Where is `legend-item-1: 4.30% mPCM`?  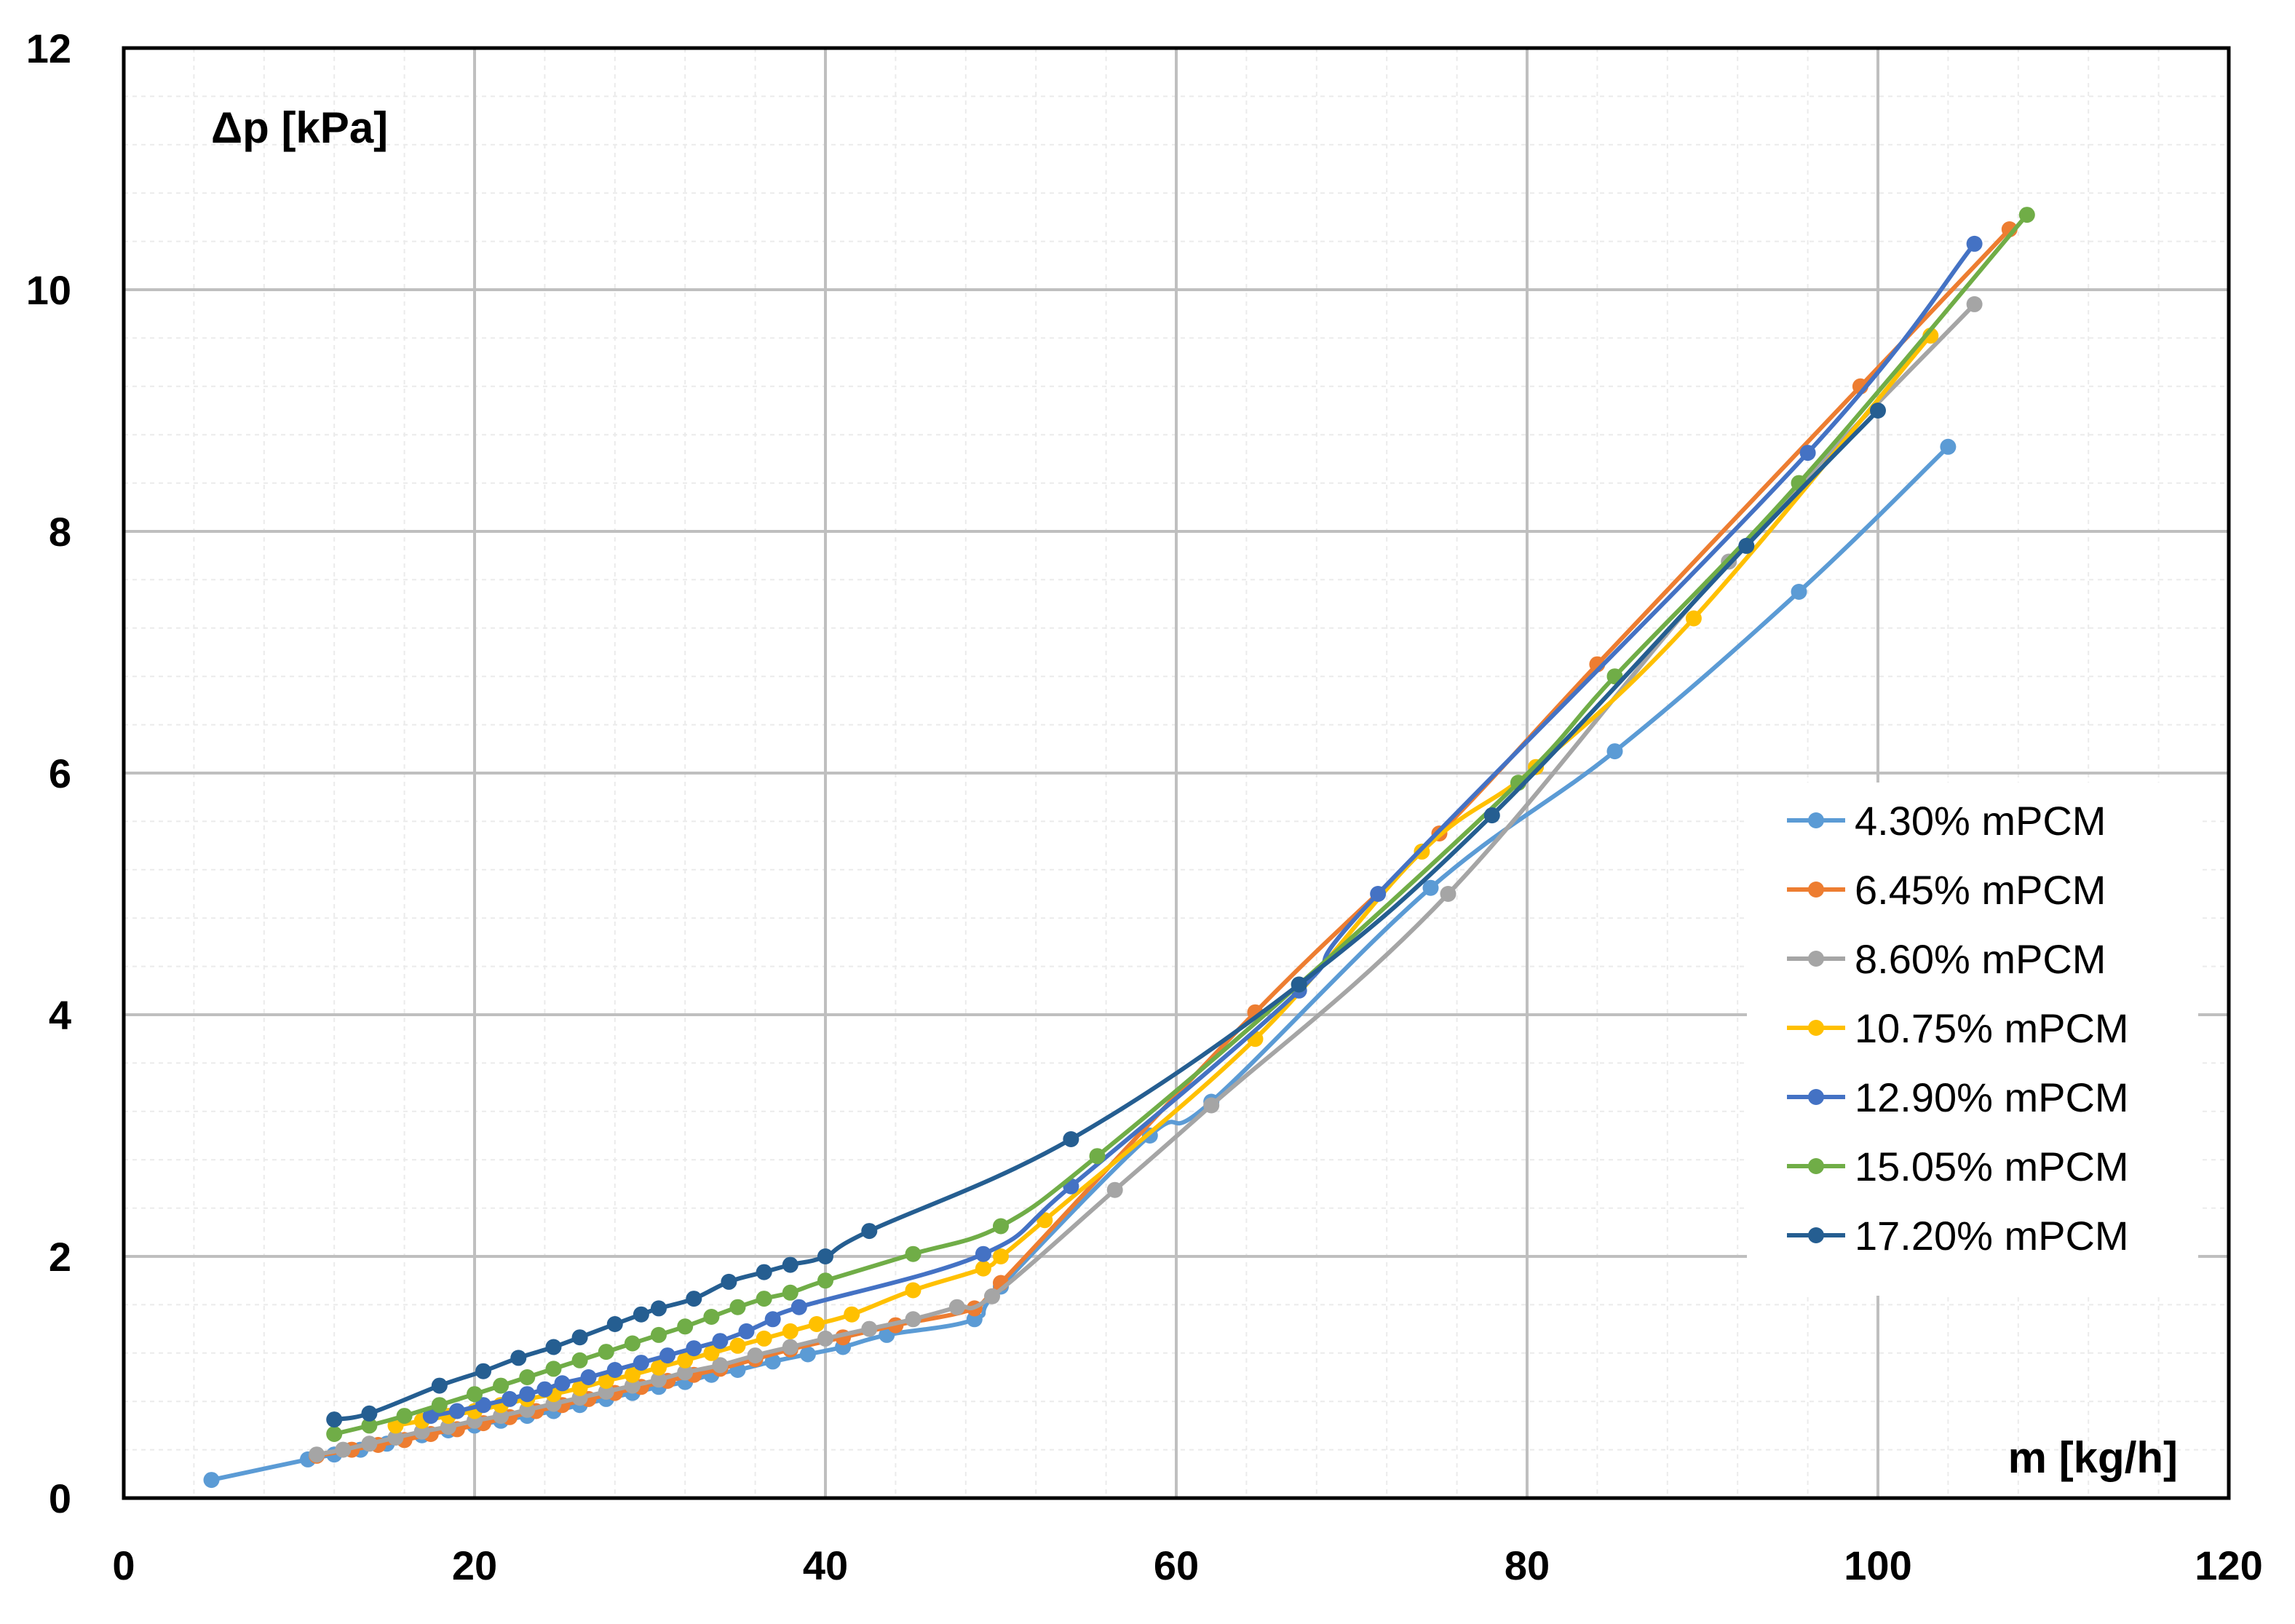 legend-item-1: 4.30% mPCM is located at coordinates (1946, 821).